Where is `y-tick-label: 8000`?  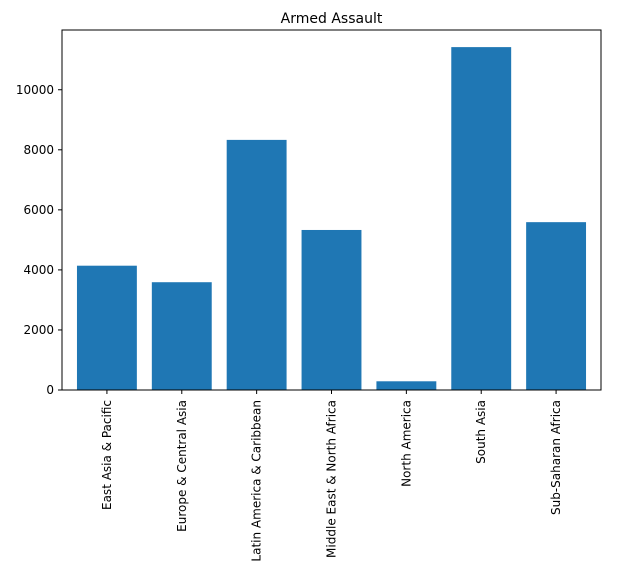
y-tick-label: 8000 is located at coordinates (38, 150).